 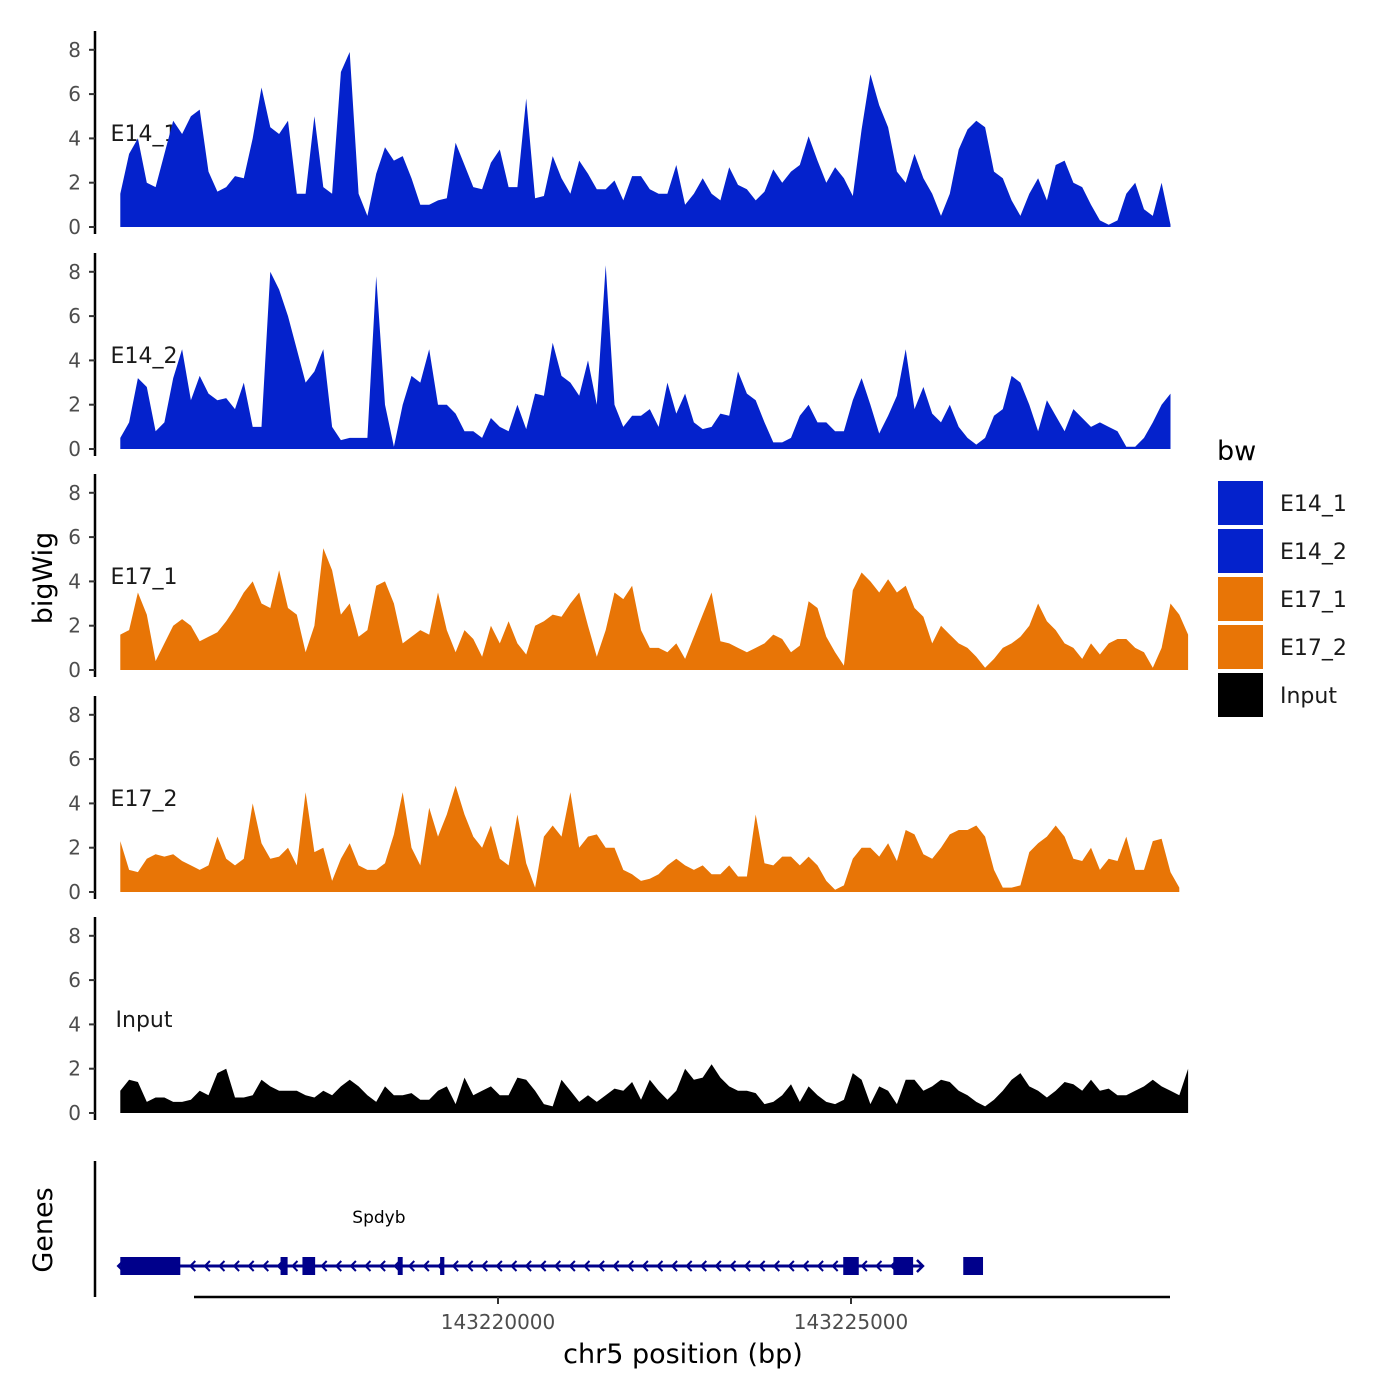 What do you see at coordinates (682, 1314) in the screenshot?
I see `x-axis: 143220000 143225000` at bounding box center [682, 1314].